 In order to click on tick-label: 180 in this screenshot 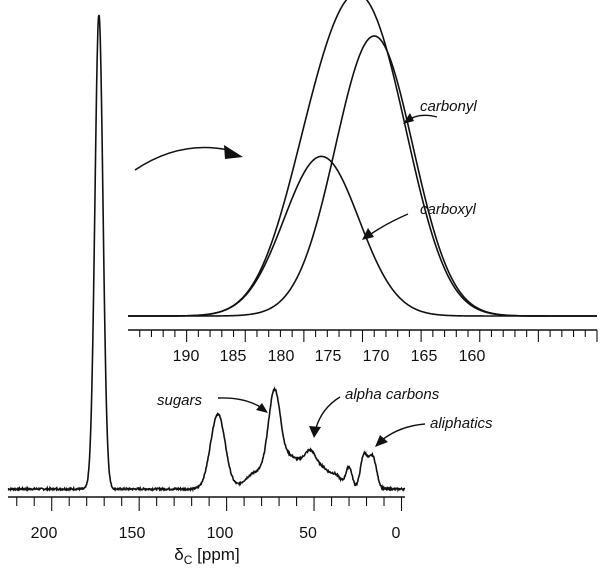, I will do `click(281, 356)`.